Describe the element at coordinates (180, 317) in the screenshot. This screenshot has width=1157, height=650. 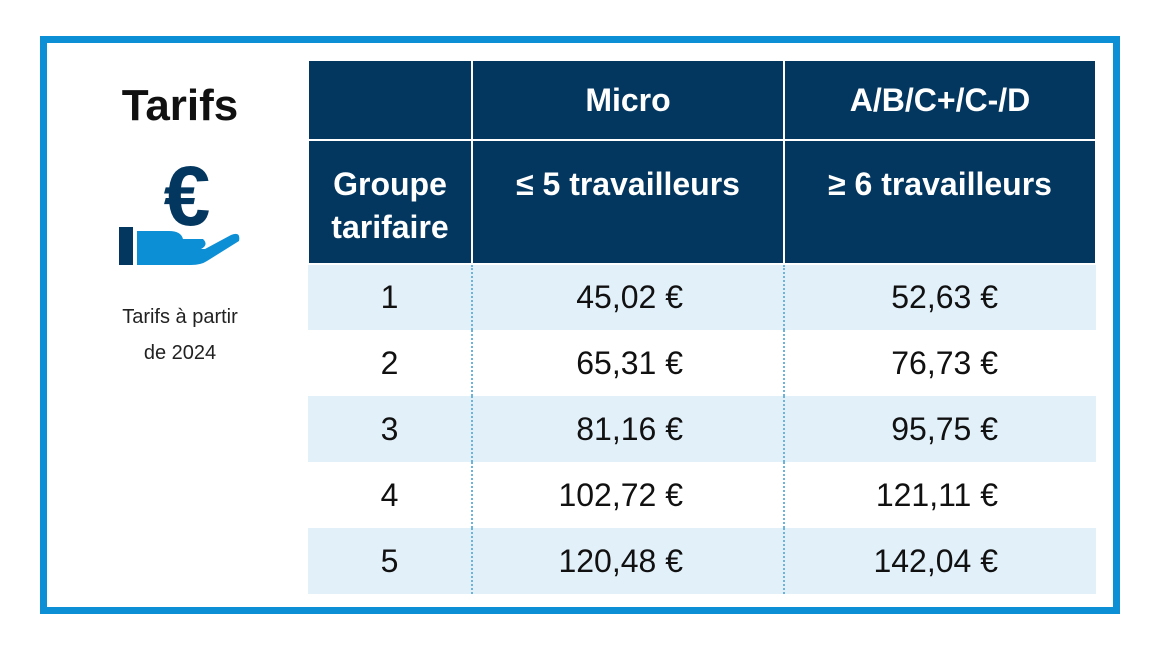
I see `sidebar-note-line1: Tarifs à partir` at that location.